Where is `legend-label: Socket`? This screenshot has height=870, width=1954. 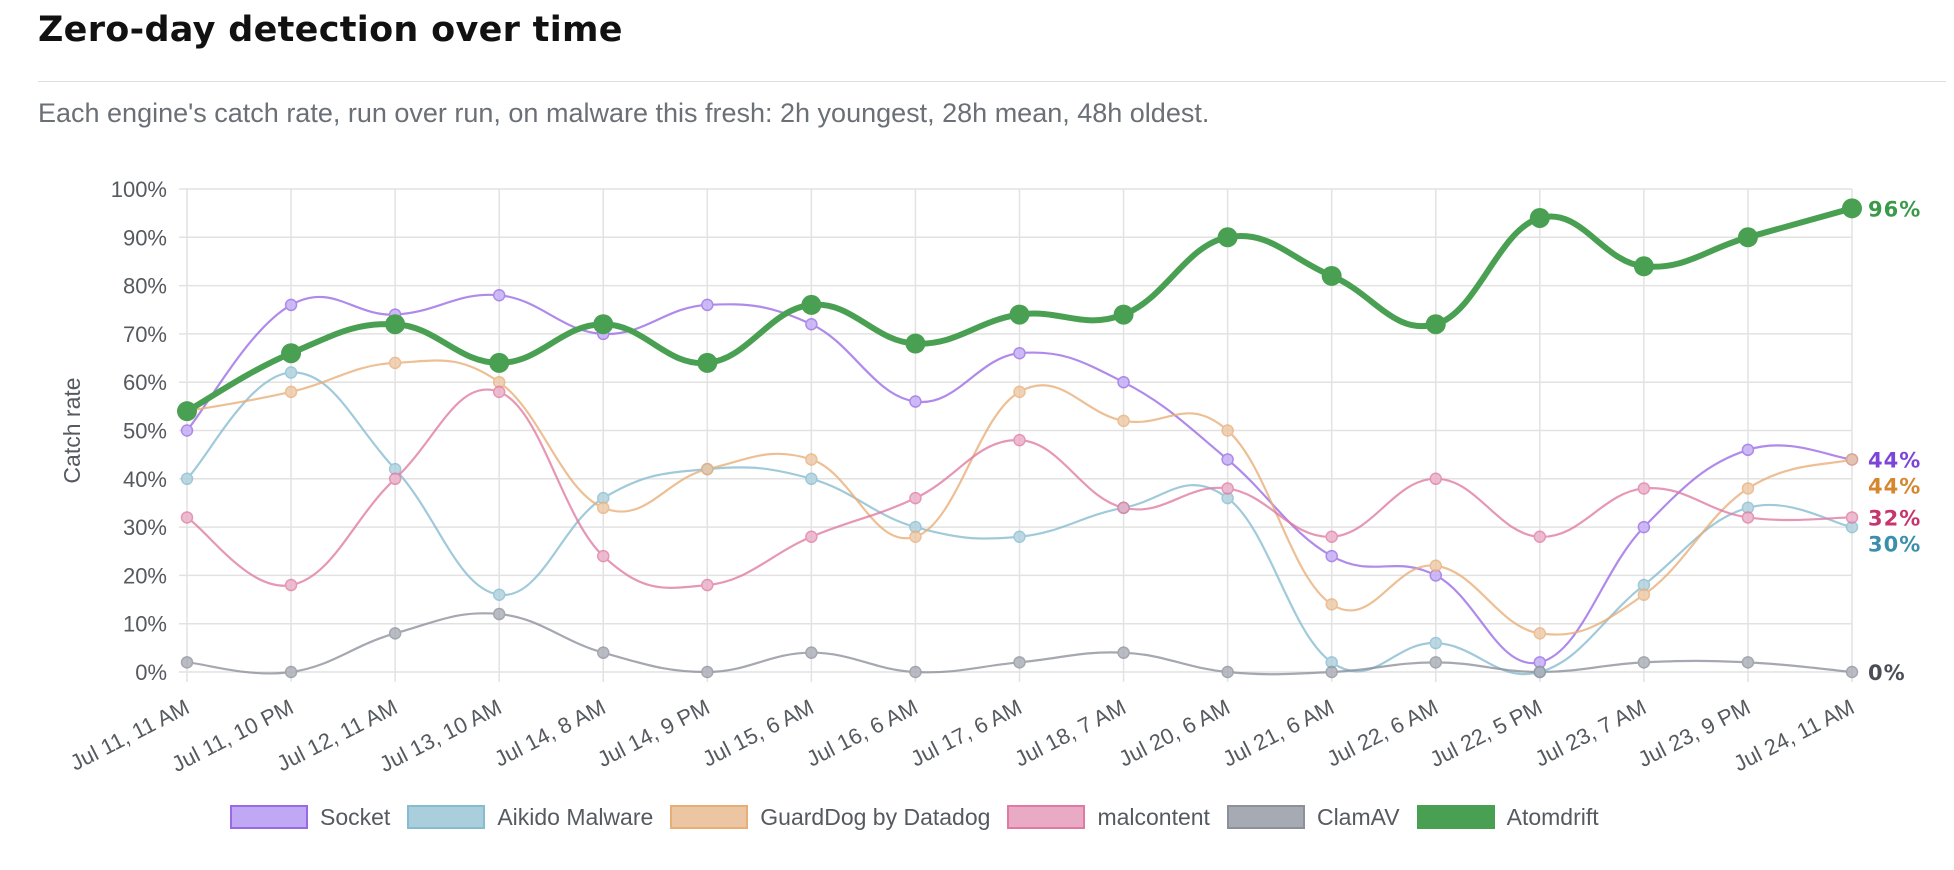
legend-label: Socket is located at coordinates (355, 816).